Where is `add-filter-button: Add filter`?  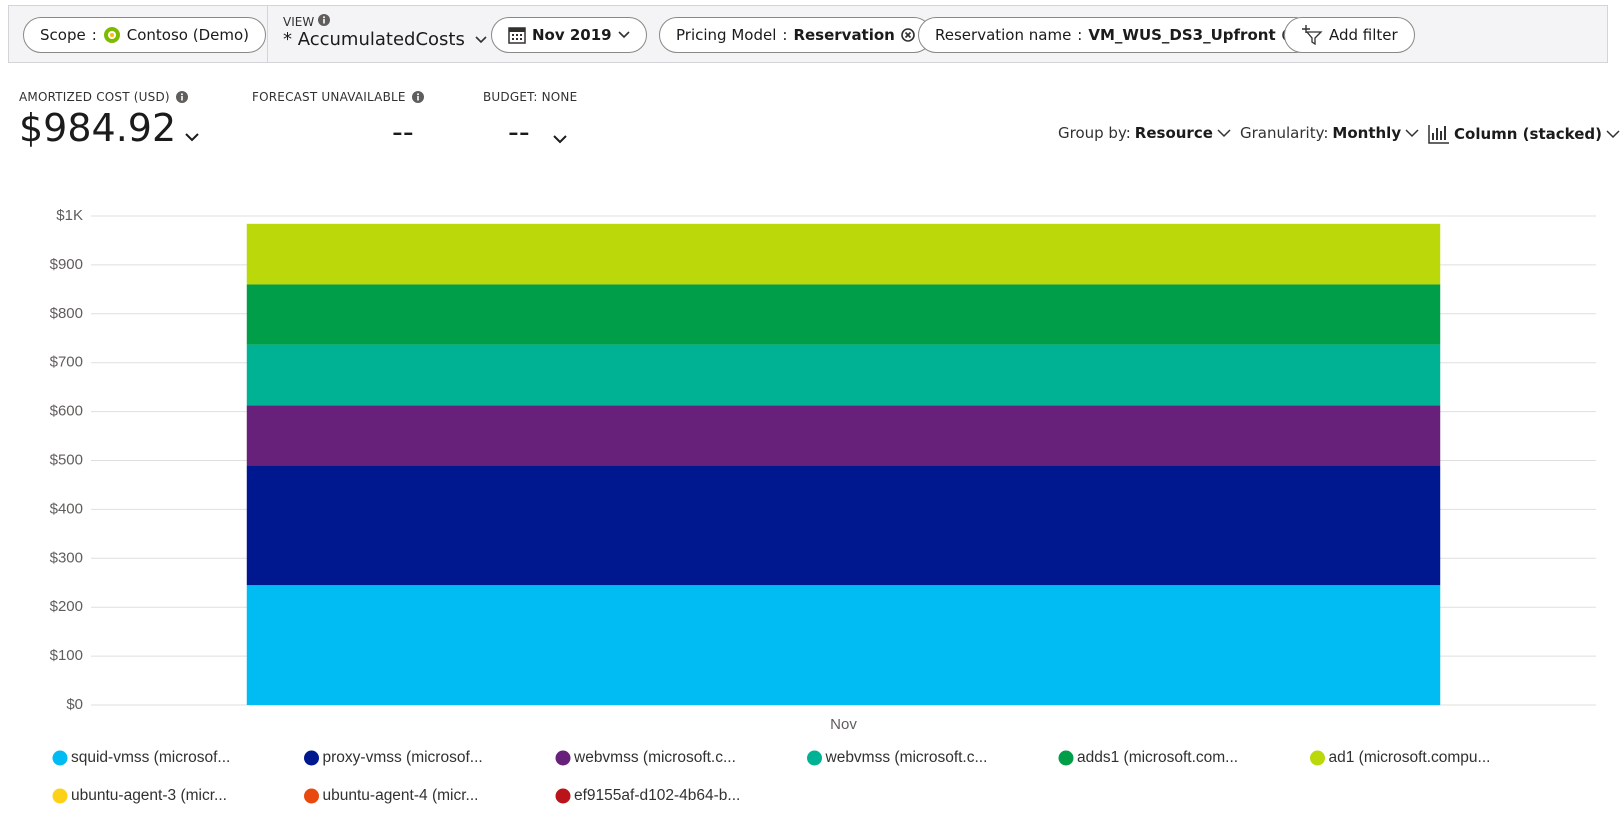
add-filter-button: Add filter is located at coordinates (1349, 35).